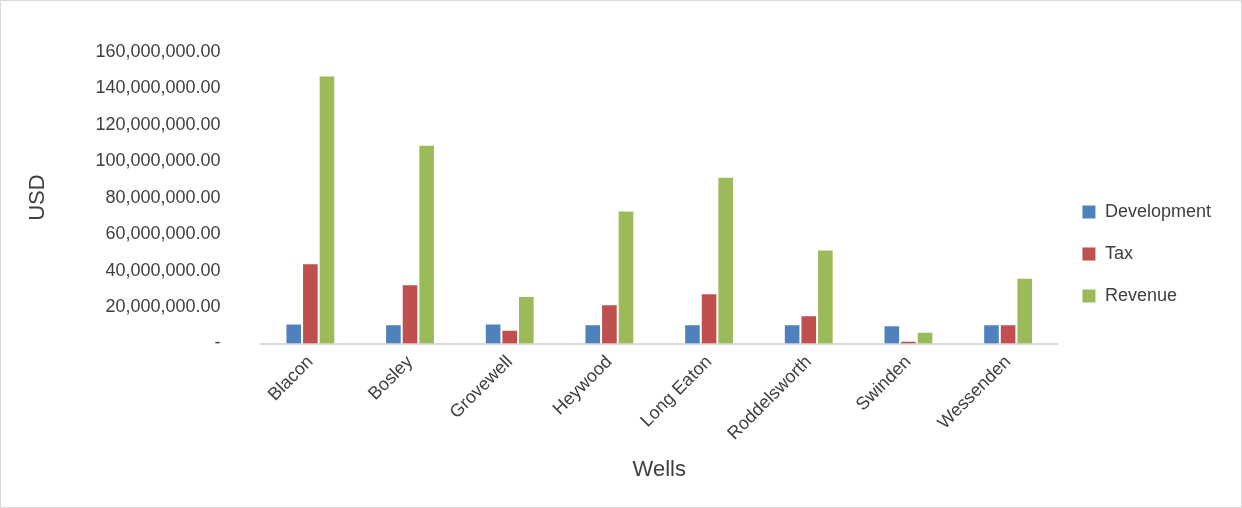 The image size is (1242, 508). What do you see at coordinates (1157, 210) in the screenshot?
I see `legend-label: Development` at bounding box center [1157, 210].